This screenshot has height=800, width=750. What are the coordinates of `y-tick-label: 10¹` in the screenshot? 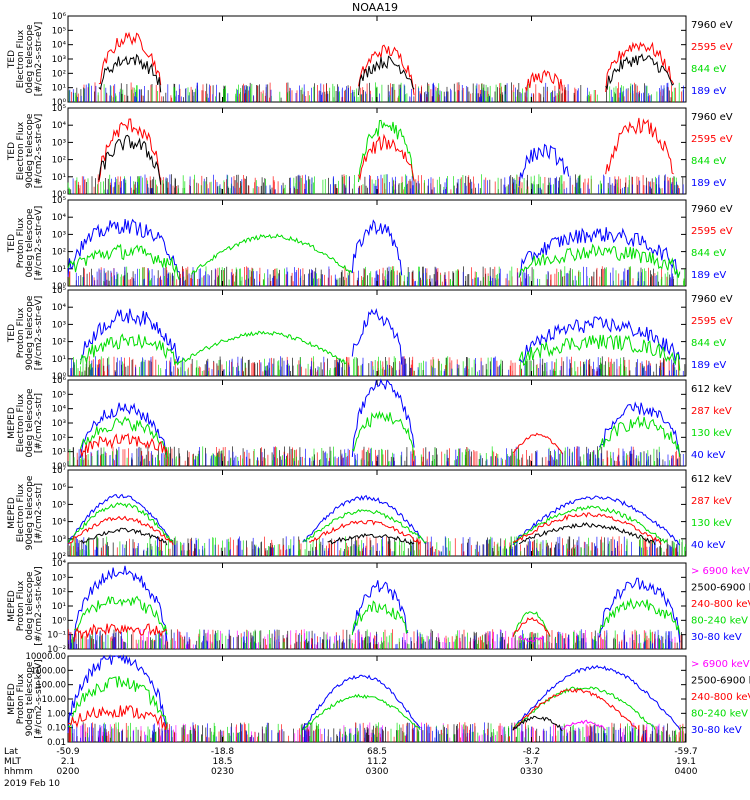 It's located at (59, 607).